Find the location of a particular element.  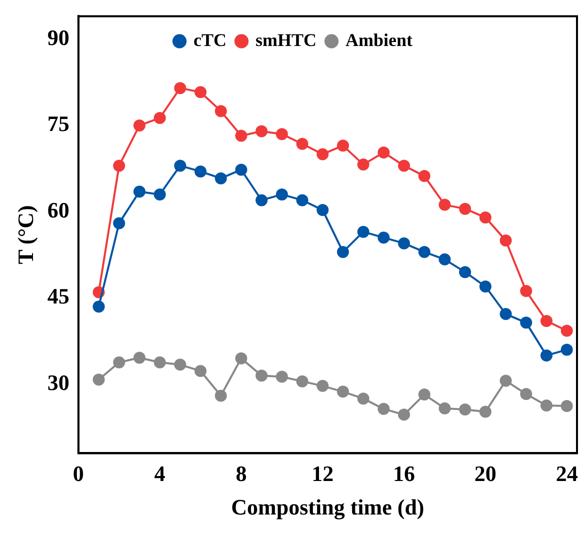

y-axis-title: T (°C) is located at coordinates (25, 234).